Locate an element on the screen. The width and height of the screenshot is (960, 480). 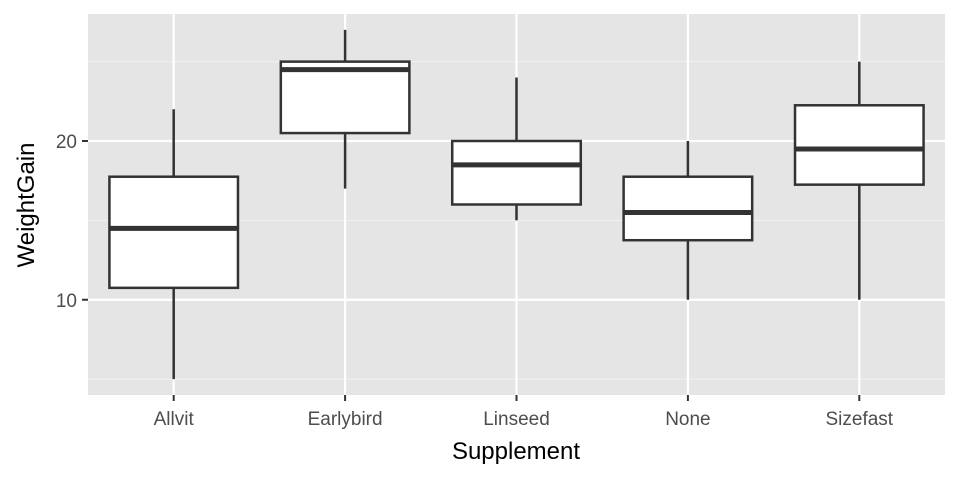
box-linseed is located at coordinates (516, 149).